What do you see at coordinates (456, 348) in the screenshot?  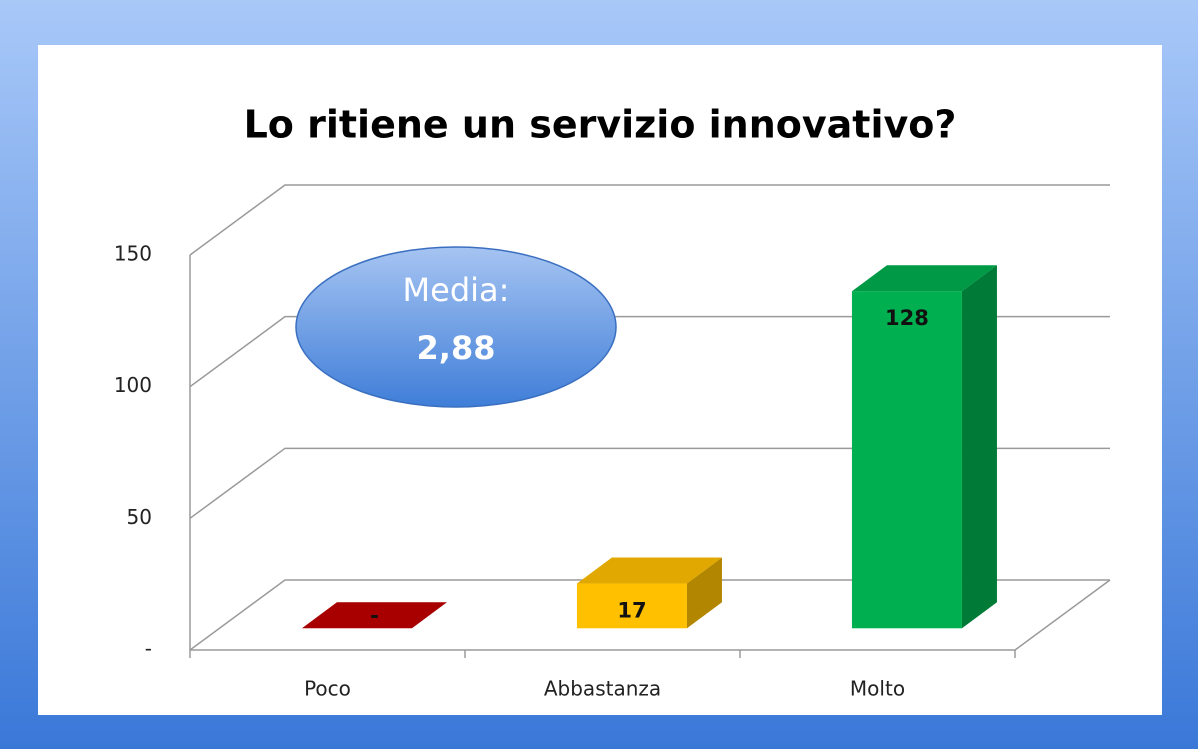 I see `average-value: 2,88` at bounding box center [456, 348].